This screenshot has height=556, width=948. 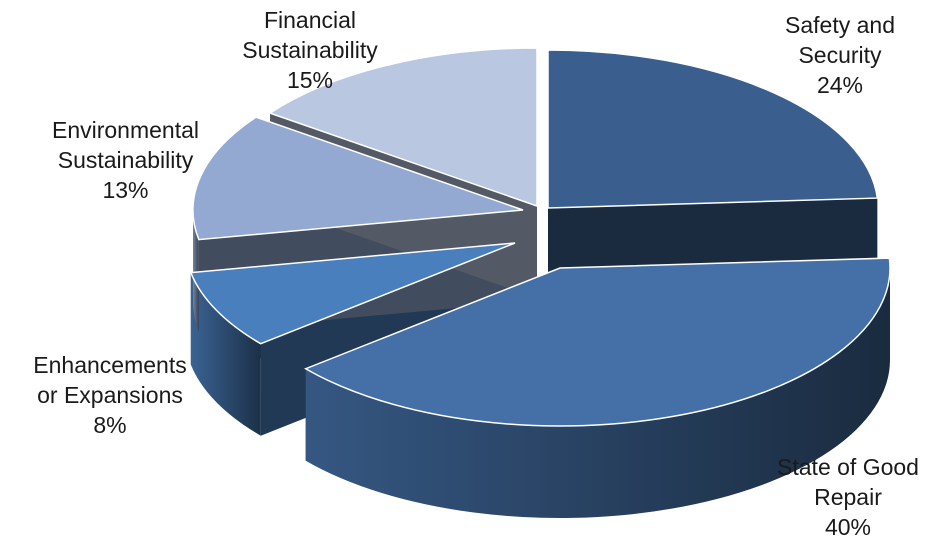 What do you see at coordinates (352, 293) in the screenshot?
I see `slice-enhancements-or-expansions-top` at bounding box center [352, 293].